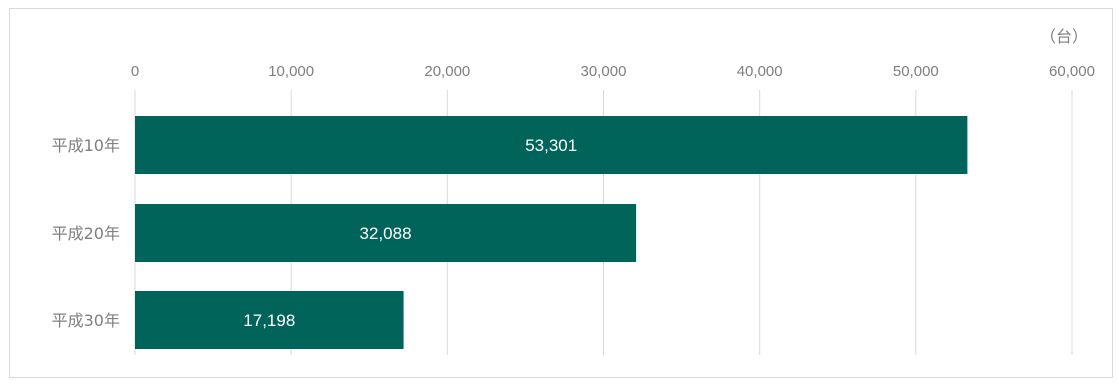  I want to click on category-label: 平成10年, so click(86, 145).